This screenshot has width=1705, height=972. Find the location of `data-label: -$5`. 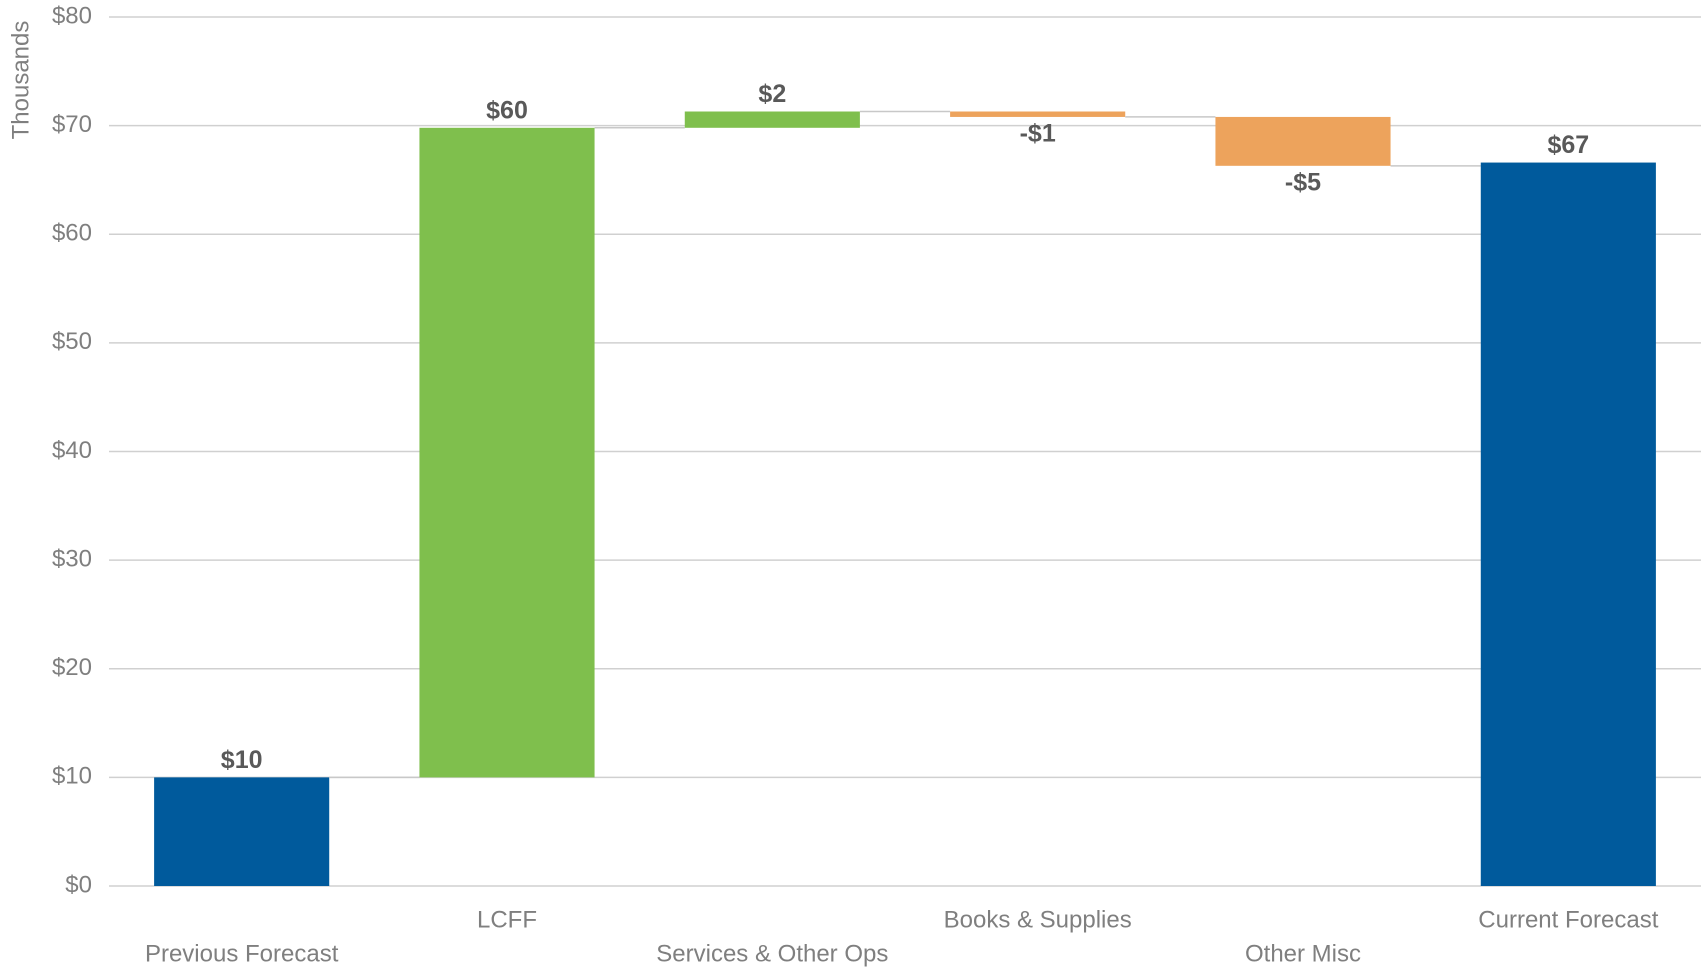

data-label: -$5 is located at coordinates (1303, 182).